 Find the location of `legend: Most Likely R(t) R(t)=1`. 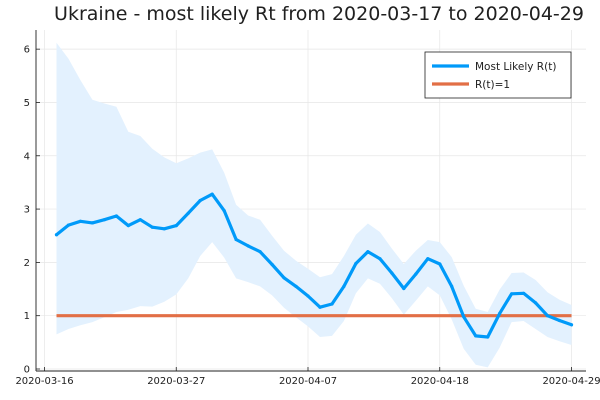

legend: Most Likely R(t) R(t)=1 is located at coordinates (498, 75).